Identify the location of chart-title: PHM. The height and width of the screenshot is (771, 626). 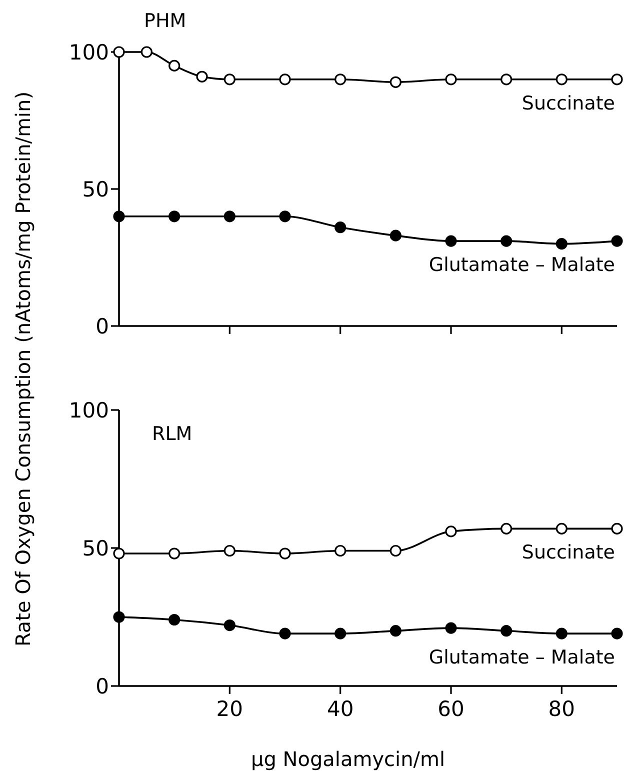
(165, 21).